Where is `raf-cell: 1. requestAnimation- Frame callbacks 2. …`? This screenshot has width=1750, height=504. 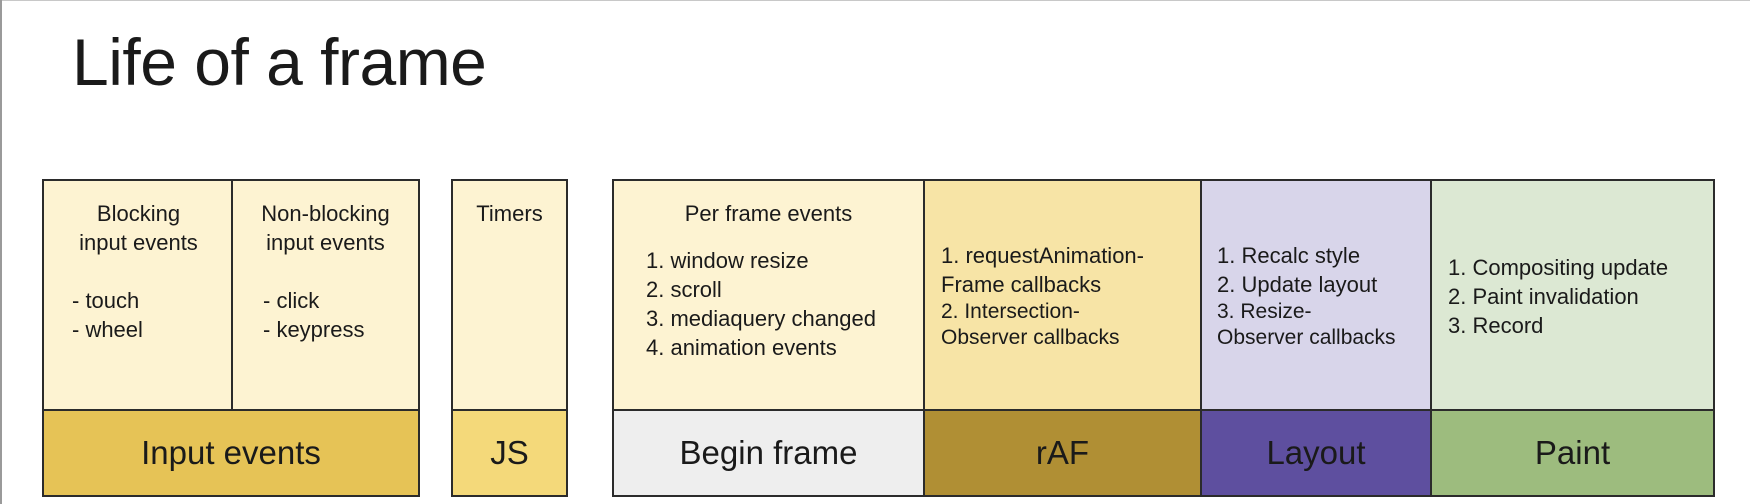 raf-cell: 1. requestAnimation- Frame callbacks 2. … is located at coordinates (1062, 296).